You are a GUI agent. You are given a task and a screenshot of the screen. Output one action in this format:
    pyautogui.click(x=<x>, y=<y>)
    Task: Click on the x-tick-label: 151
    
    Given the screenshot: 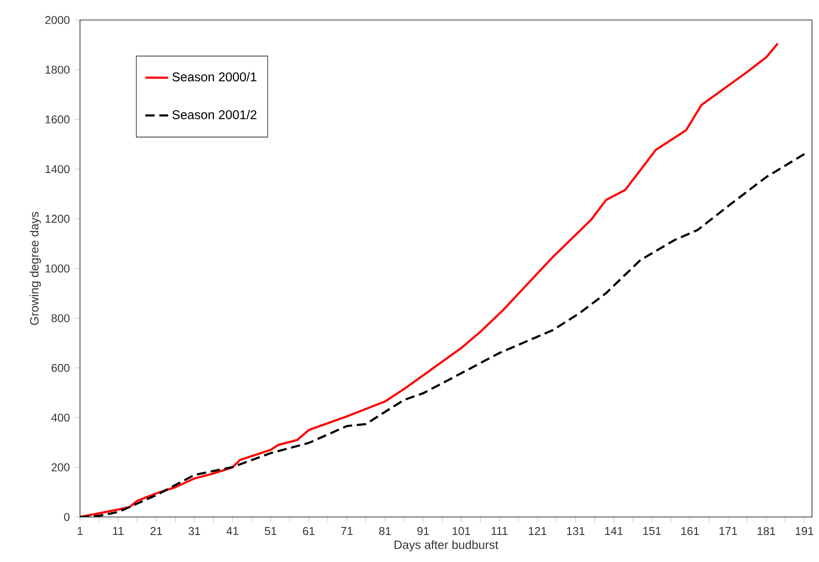 What is the action you would take?
    pyautogui.click(x=652, y=531)
    